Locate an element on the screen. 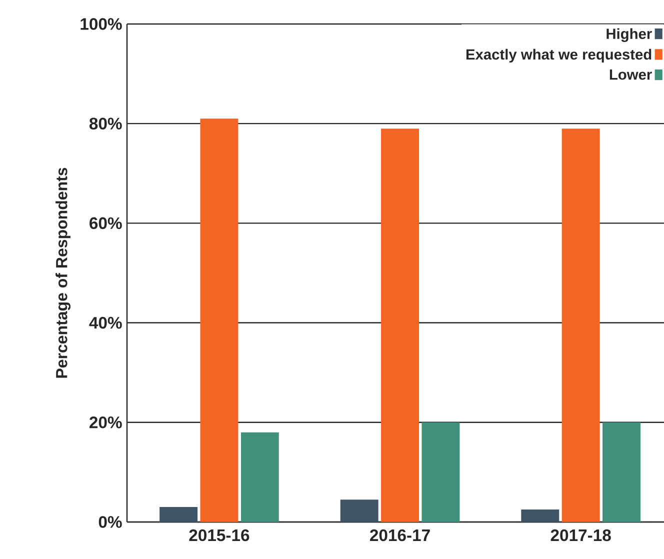  legend-label: Higher is located at coordinates (629, 35).